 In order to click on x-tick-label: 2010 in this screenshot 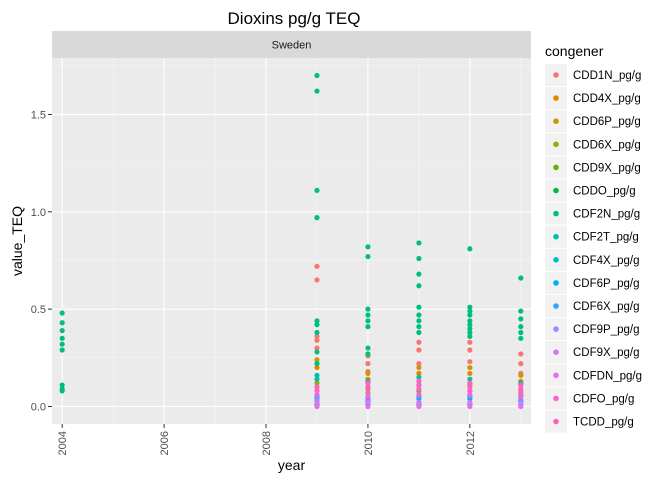, I will do `click(369, 443)`.